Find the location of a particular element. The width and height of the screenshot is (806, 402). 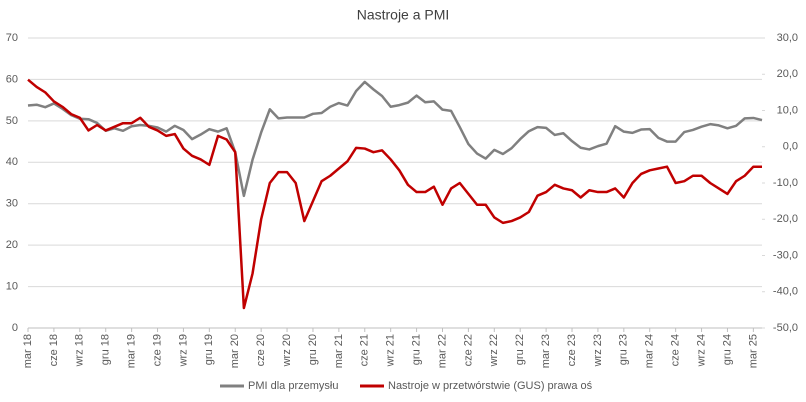

x-tick-label: mar 19 is located at coordinates (132, 351).